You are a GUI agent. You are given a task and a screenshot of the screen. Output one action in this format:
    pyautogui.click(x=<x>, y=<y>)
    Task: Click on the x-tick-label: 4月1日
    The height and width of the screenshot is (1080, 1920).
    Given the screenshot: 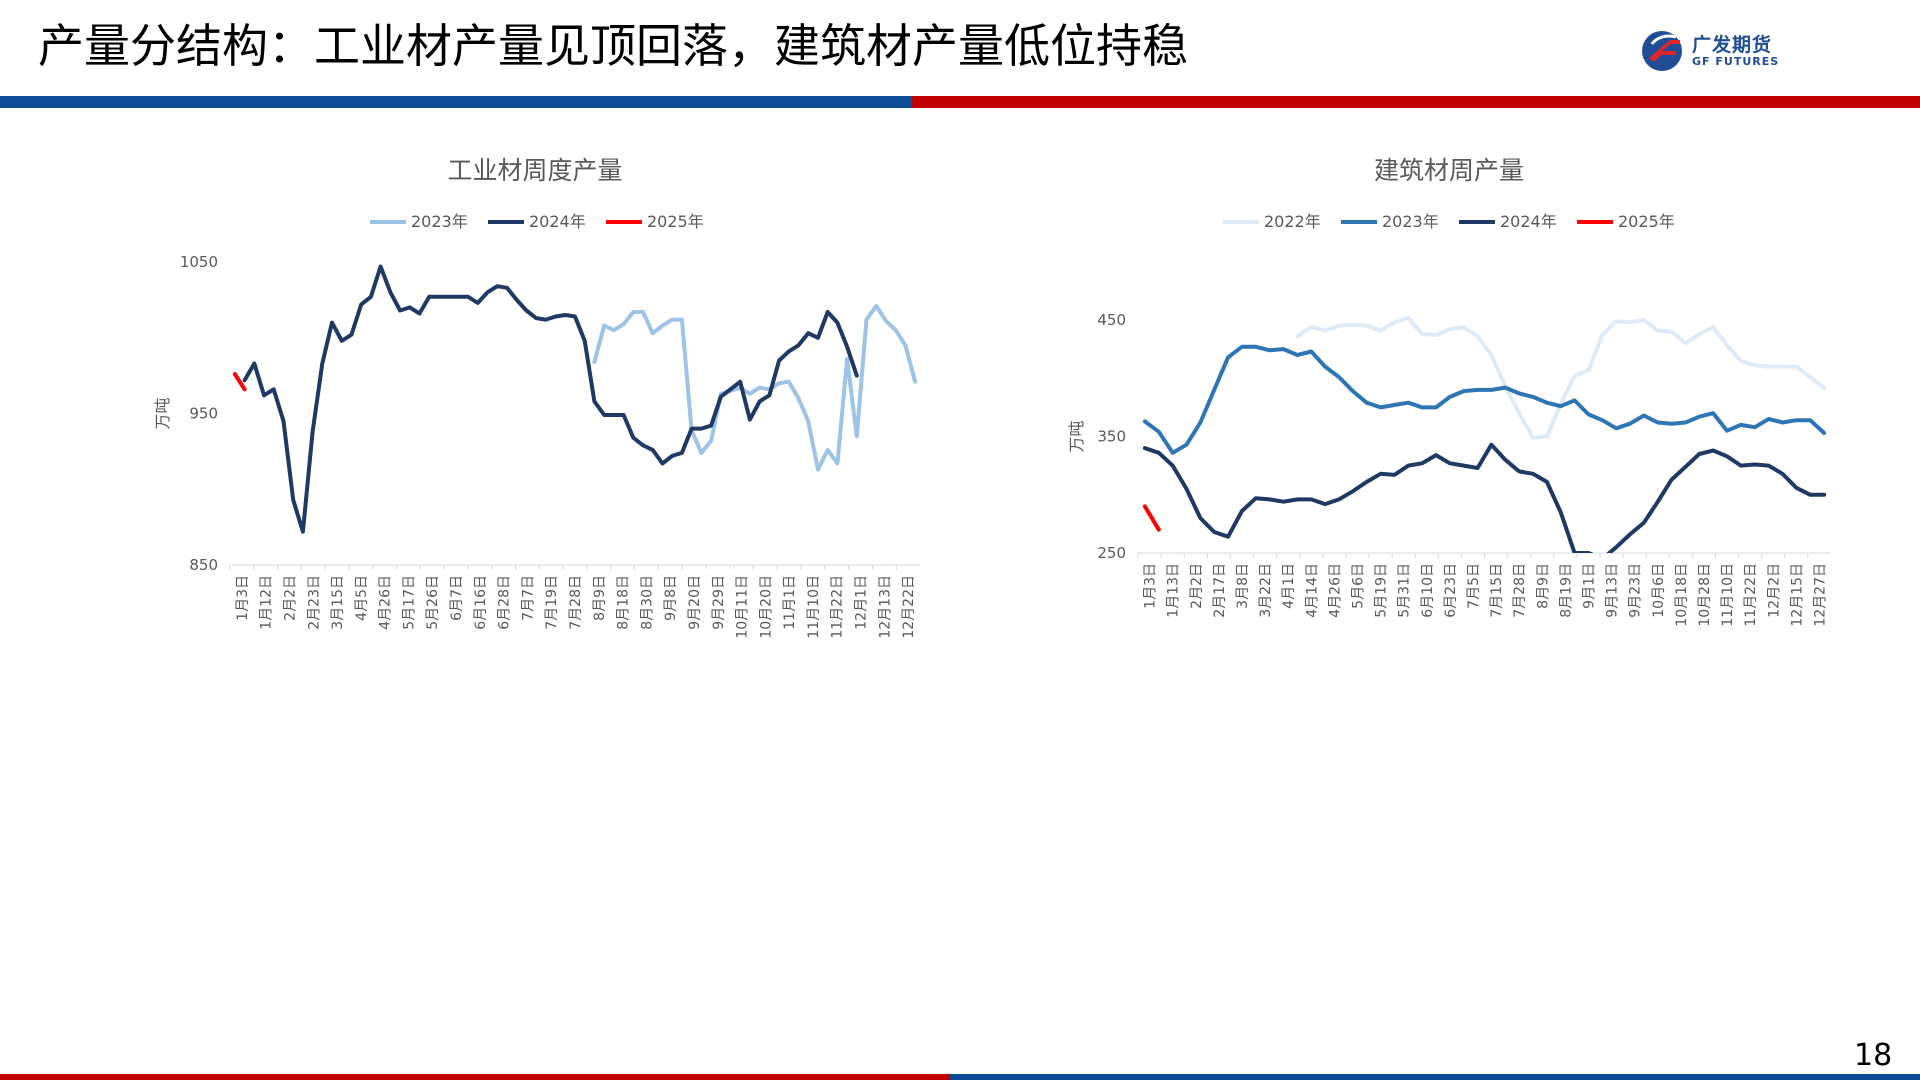 What is the action you would take?
    pyautogui.click(x=1289, y=586)
    